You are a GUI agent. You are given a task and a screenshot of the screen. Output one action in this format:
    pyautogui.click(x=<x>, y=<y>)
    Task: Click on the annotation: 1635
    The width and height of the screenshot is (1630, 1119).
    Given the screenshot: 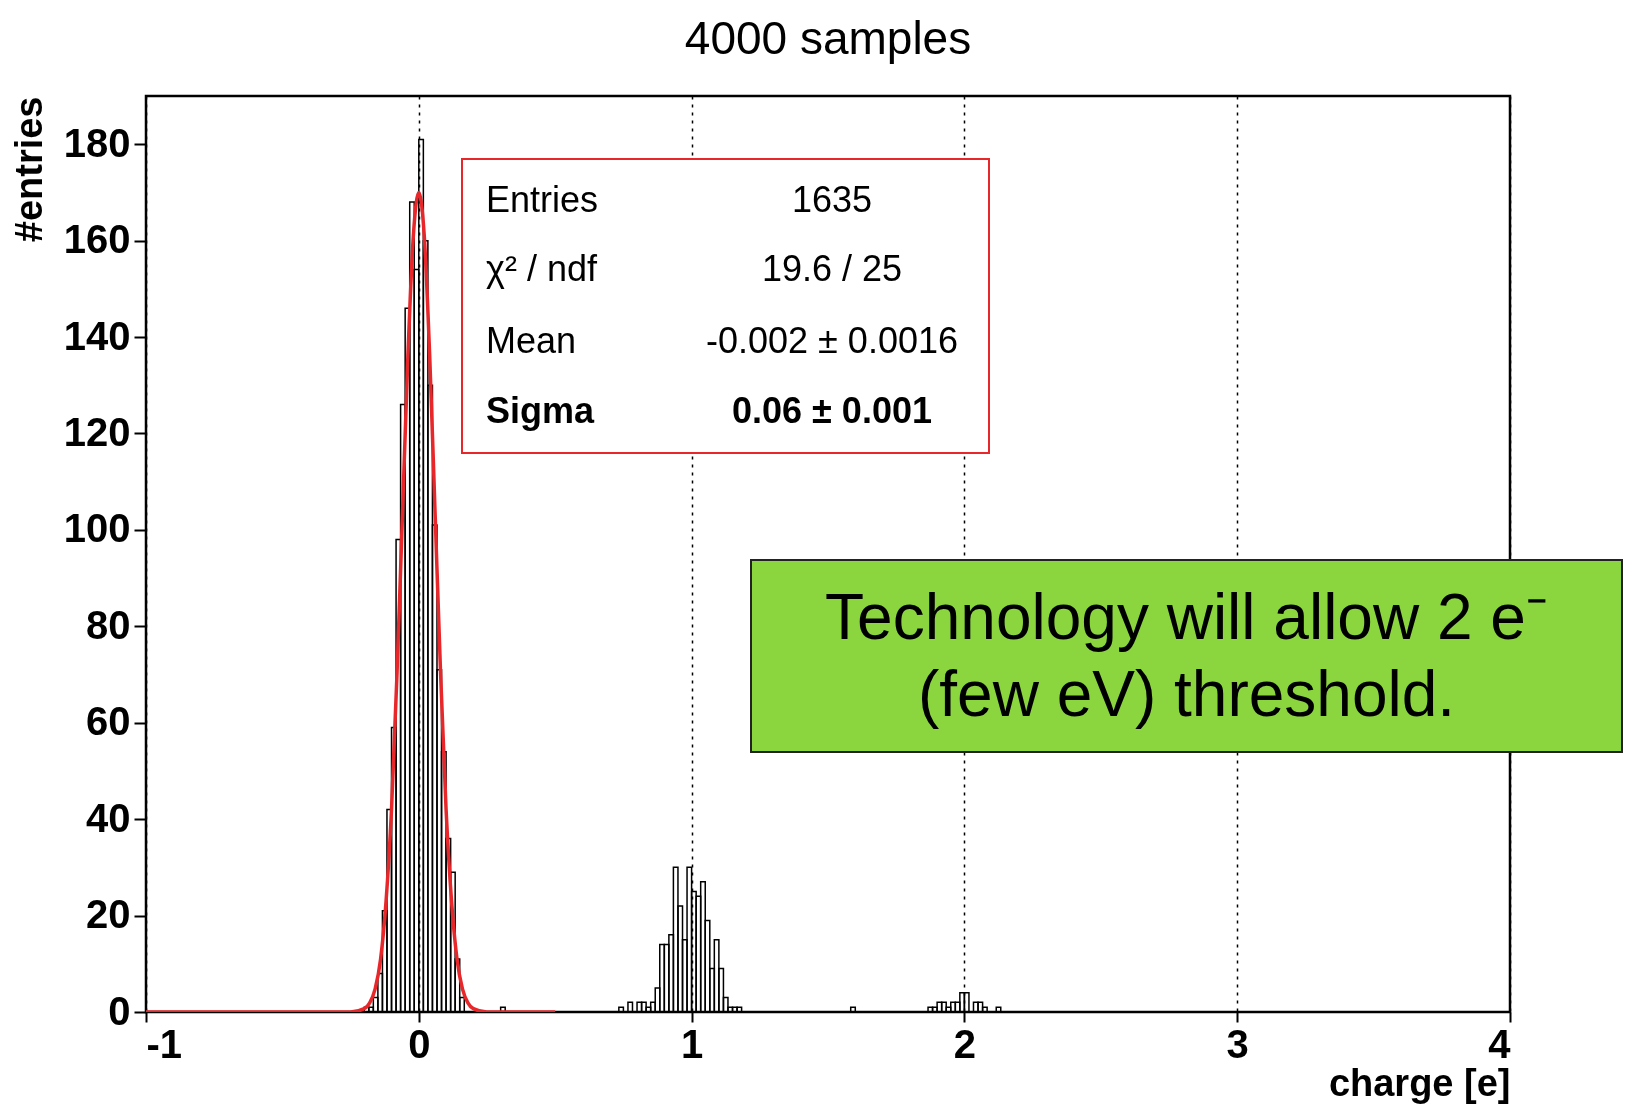 What is the action you would take?
    pyautogui.click(x=832, y=199)
    